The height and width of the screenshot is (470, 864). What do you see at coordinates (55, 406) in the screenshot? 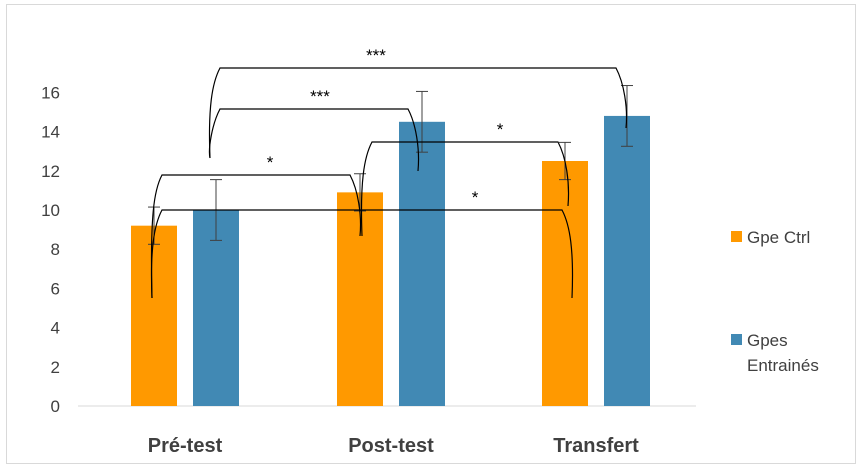
I see `y-tick-label: 0` at bounding box center [55, 406].